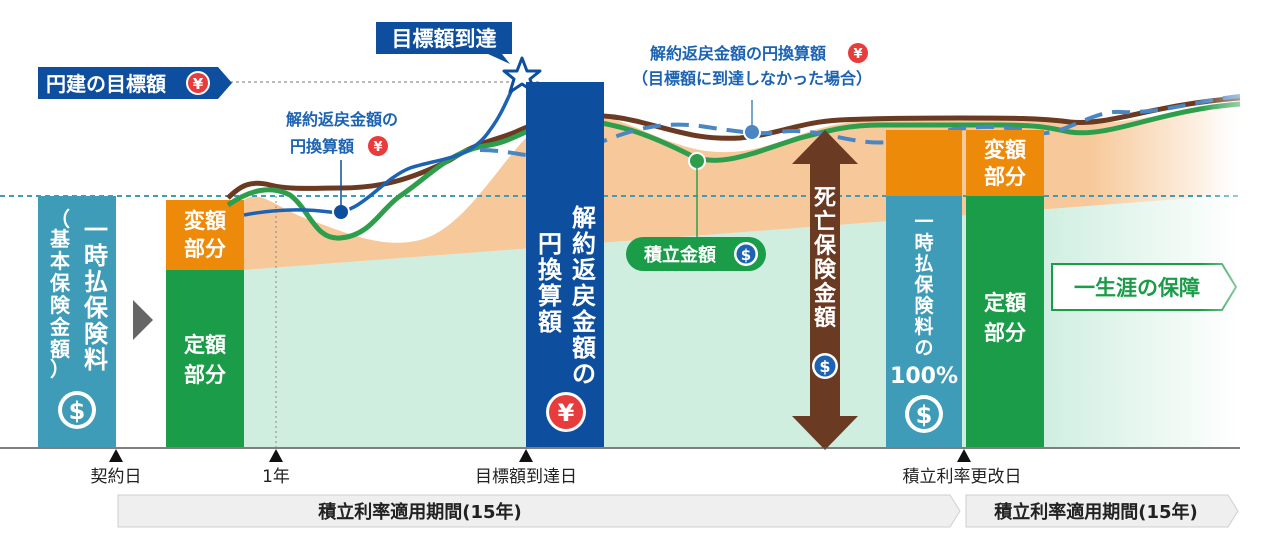  What do you see at coordinates (962, 477) in the screenshot?
I see `rate-revision-label: 積立利率更改日` at bounding box center [962, 477].